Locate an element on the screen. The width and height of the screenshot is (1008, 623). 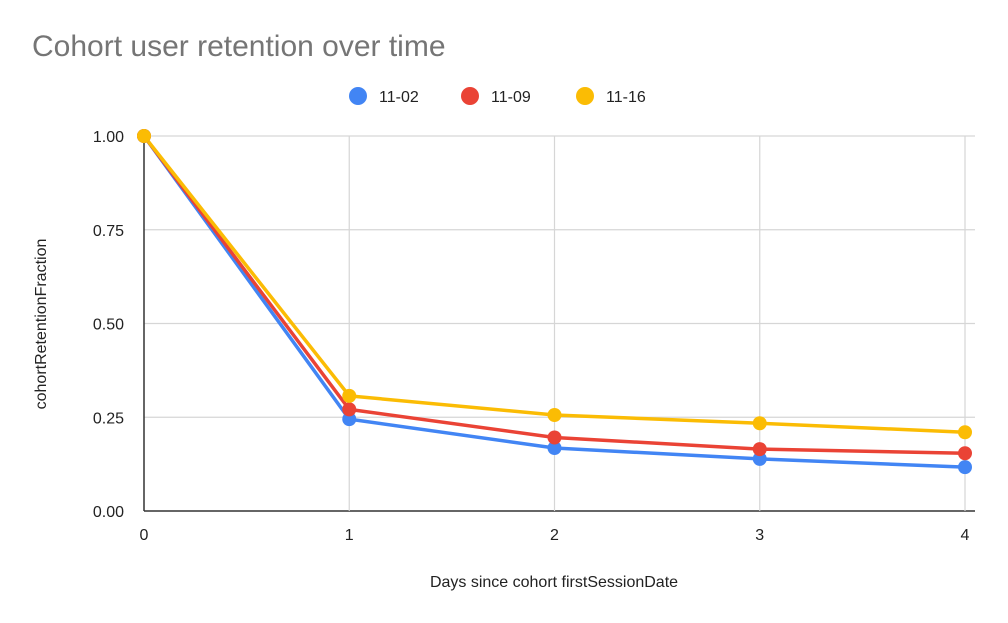
y-tick-label: 1.00 is located at coordinates (108, 137).